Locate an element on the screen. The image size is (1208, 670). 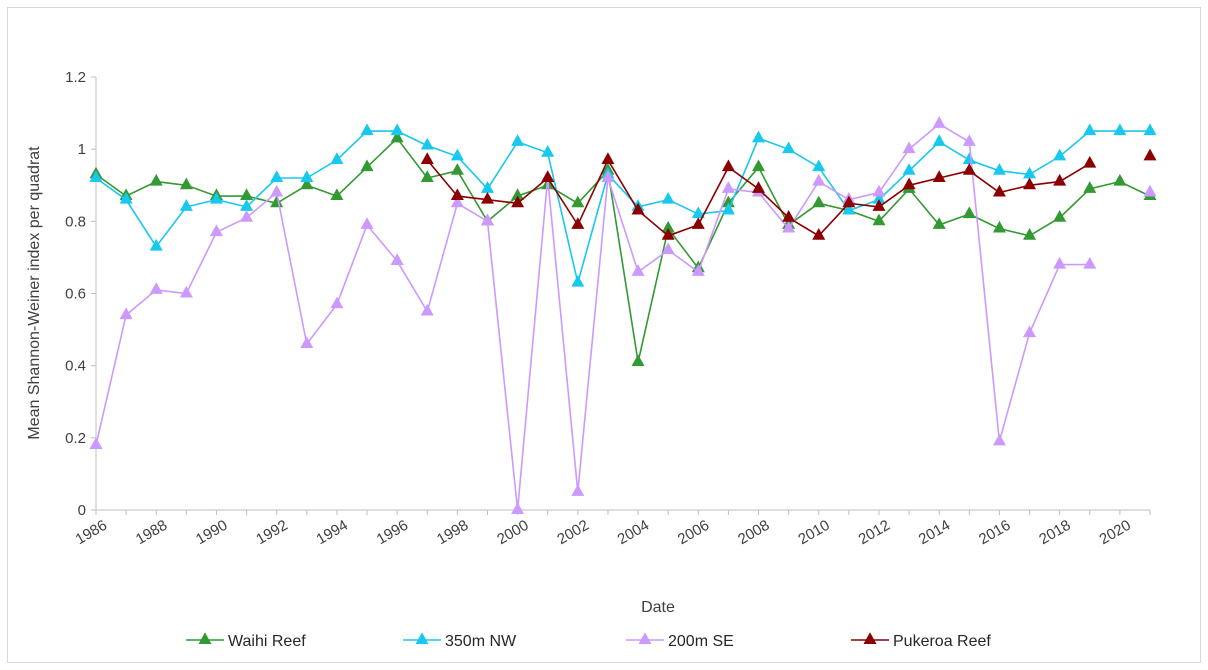
x-tick-label: 1996 is located at coordinates (392, 532).